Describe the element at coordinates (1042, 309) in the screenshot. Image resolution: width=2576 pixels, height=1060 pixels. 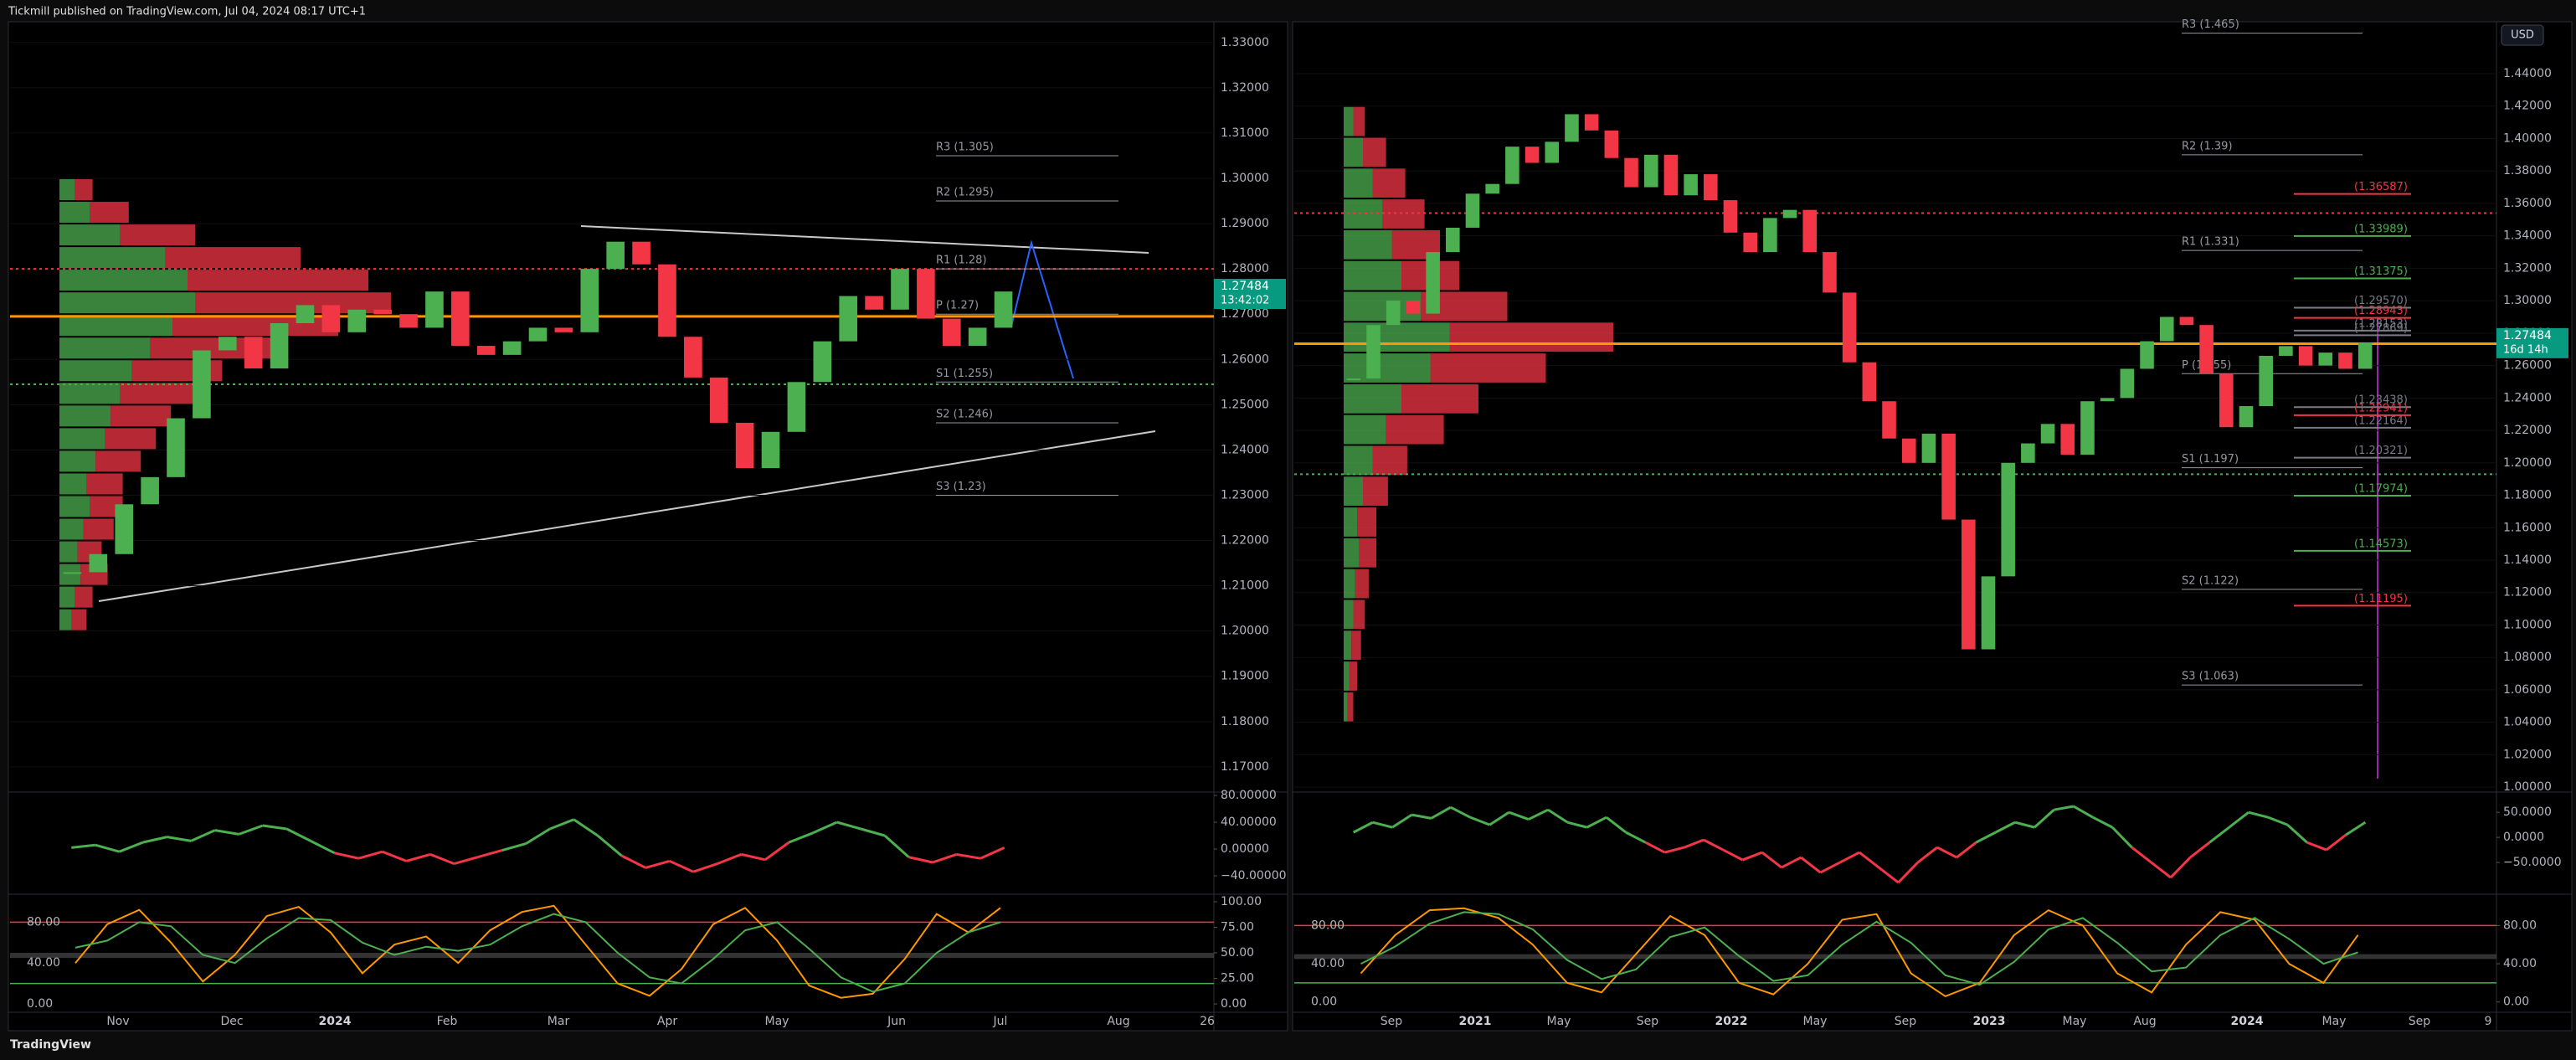
I see `projection-arrow` at that location.